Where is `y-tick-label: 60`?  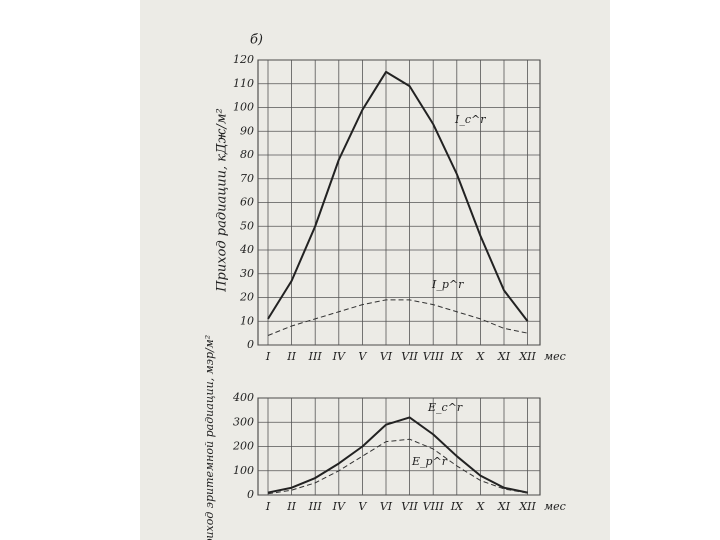 y-tick-label: 60 is located at coordinates (247, 202).